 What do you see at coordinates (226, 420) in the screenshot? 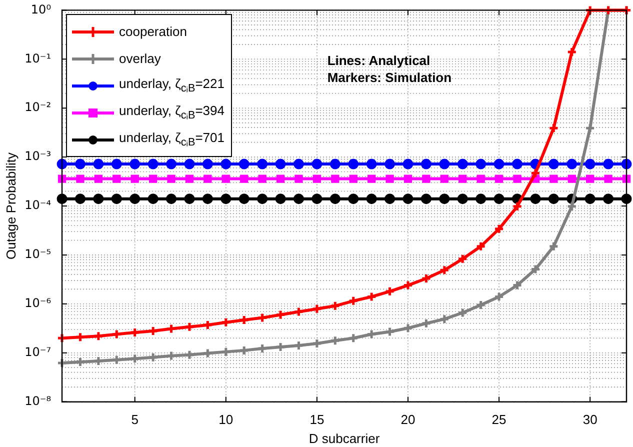
I see `x-tick-label: 10` at bounding box center [226, 420].